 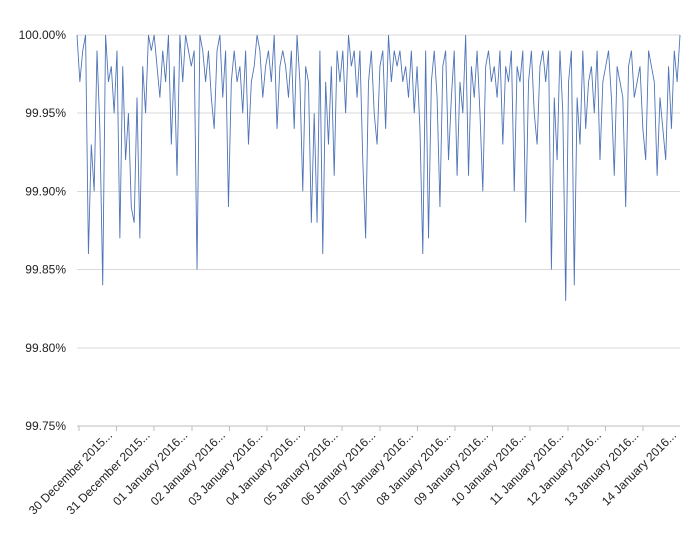 What do you see at coordinates (45, 113) in the screenshot?
I see `y-tick-label: 99.95%` at bounding box center [45, 113].